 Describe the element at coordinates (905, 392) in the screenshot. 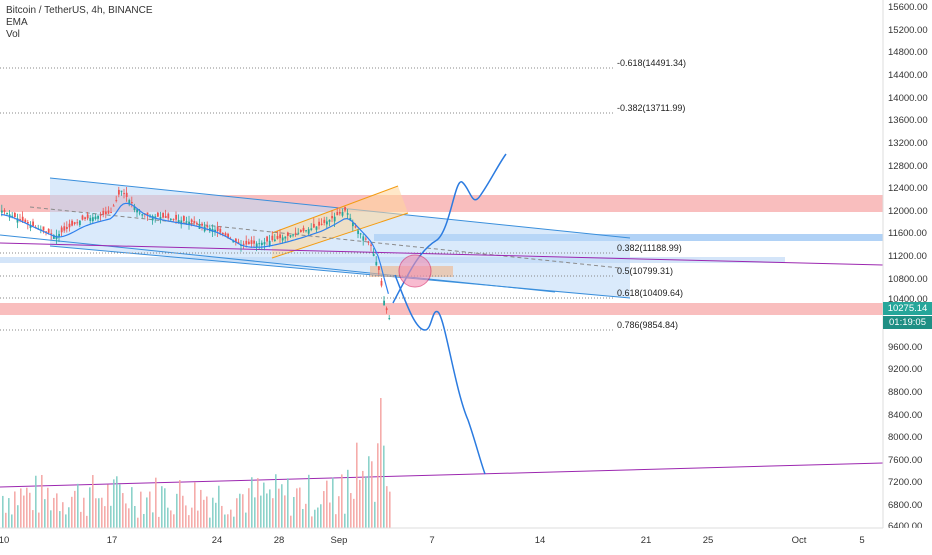

I see `price-tick-label: 8800.00` at that location.